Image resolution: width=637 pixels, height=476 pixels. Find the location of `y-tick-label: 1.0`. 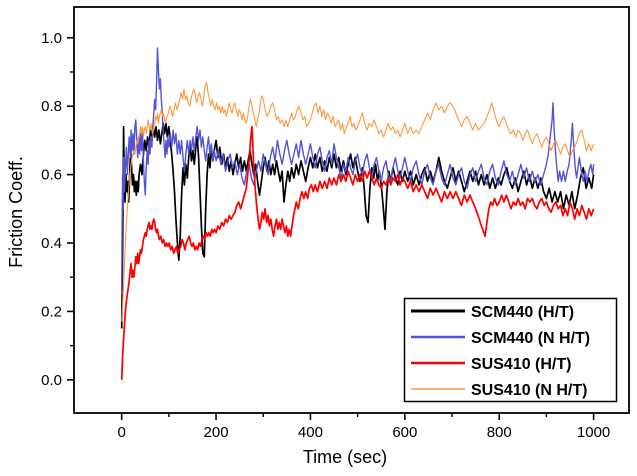

y-tick-label: 1.0 is located at coordinates (51, 38).